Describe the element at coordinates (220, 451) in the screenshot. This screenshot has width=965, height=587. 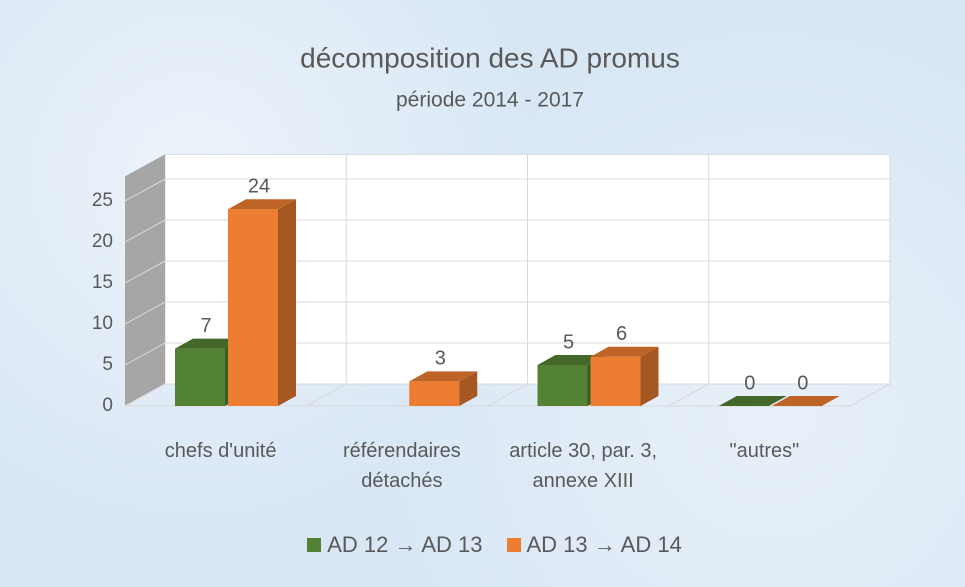
I see `x-tick-label: chefs d'unité` at that location.